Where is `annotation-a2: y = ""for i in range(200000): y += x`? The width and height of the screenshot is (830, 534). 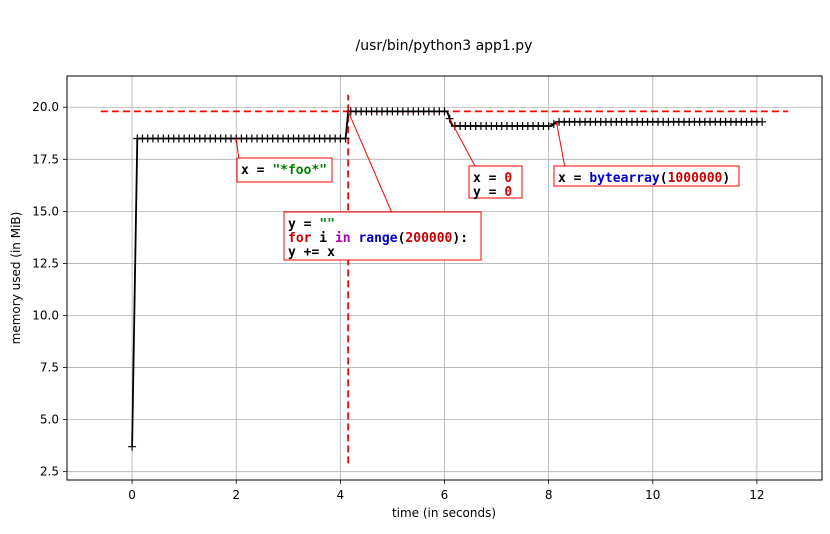
annotation-a2: y = ""for i in range(200000): y += x is located at coordinates (382, 186).